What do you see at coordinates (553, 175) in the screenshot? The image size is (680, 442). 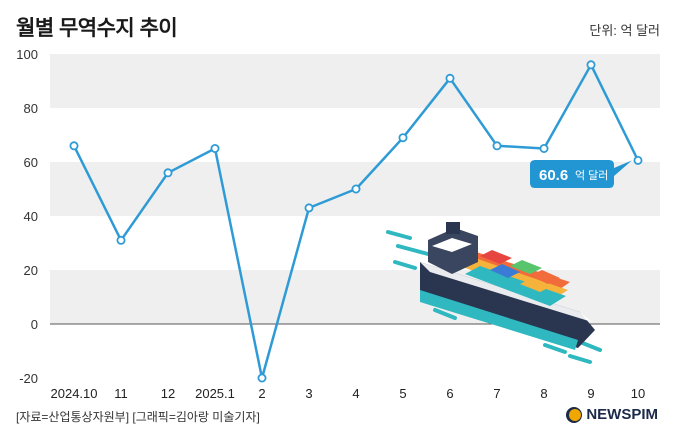 I see `callout-value: 60.6` at bounding box center [553, 175].